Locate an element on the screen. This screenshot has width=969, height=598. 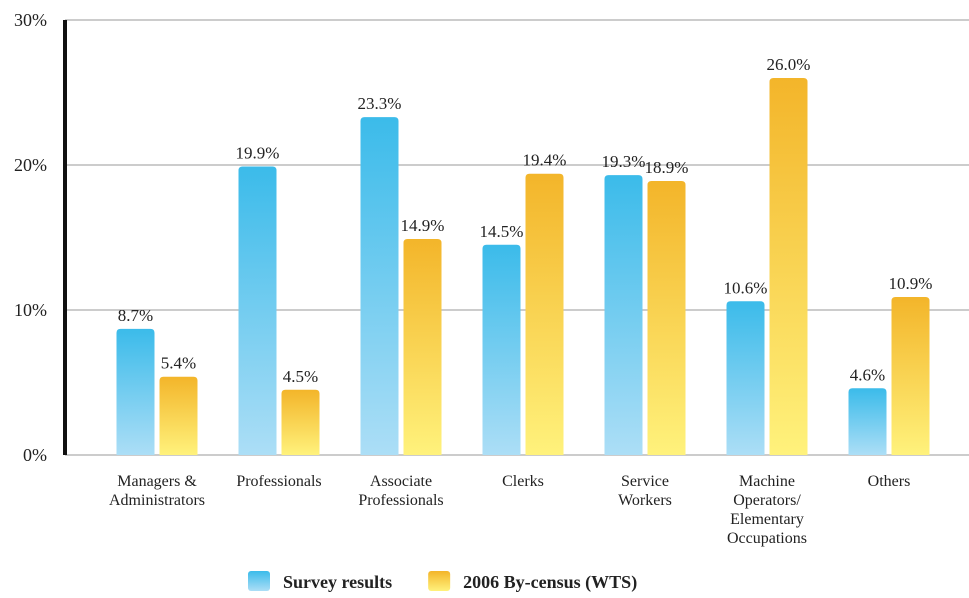
value-label: 14.5% is located at coordinates (502, 231).